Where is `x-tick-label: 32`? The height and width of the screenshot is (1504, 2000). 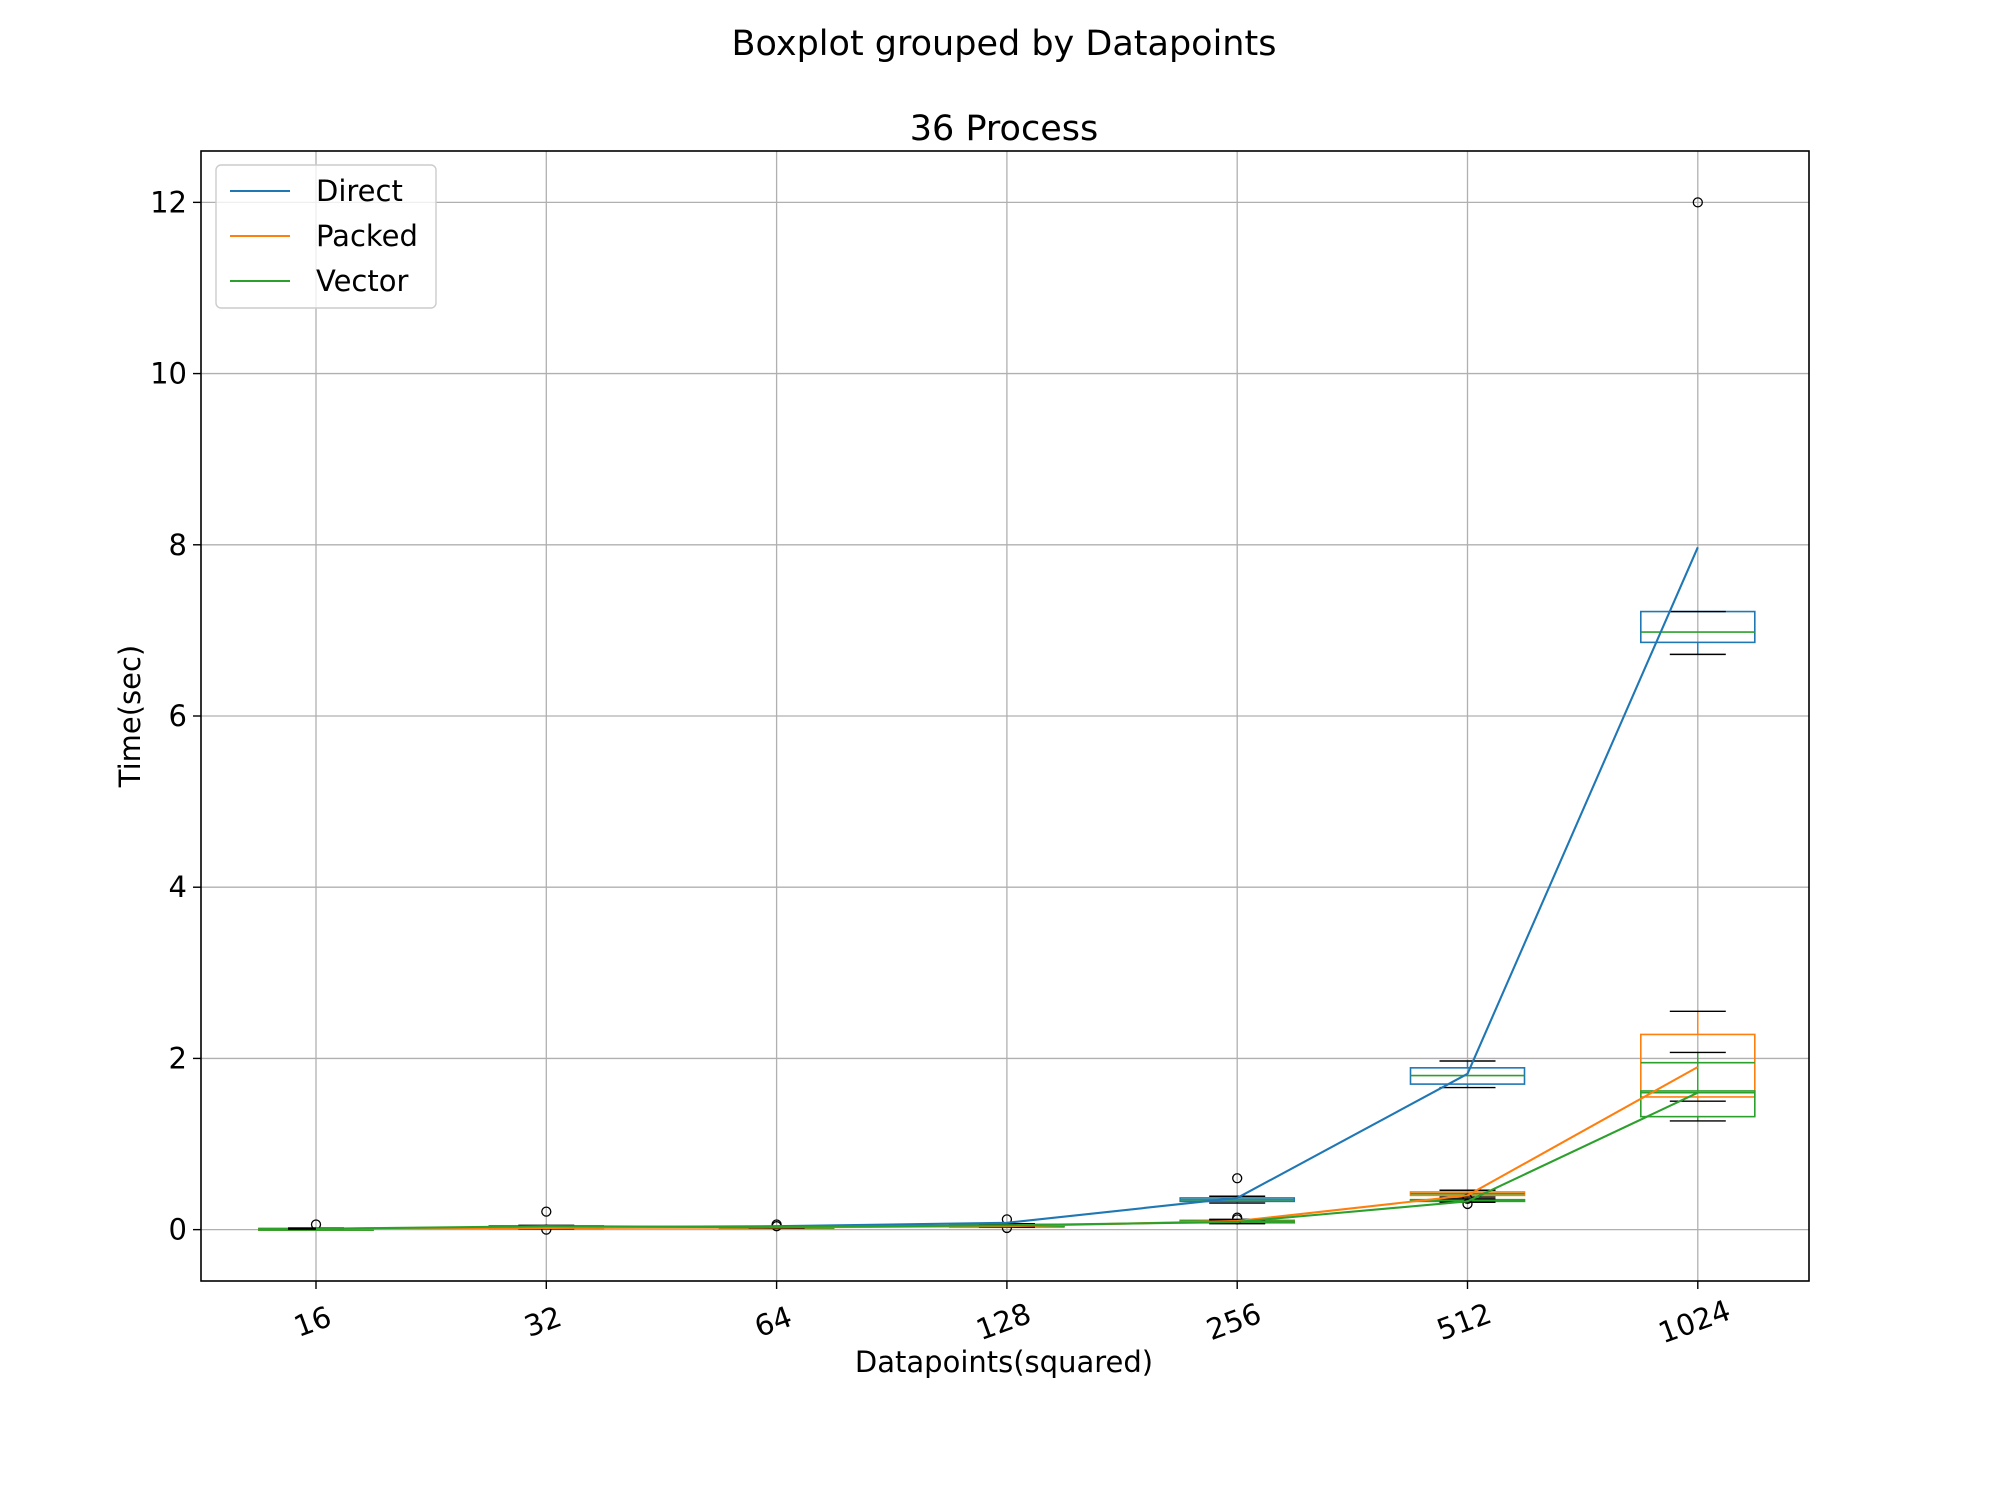
x-tick-label: 32 is located at coordinates (543, 1321).